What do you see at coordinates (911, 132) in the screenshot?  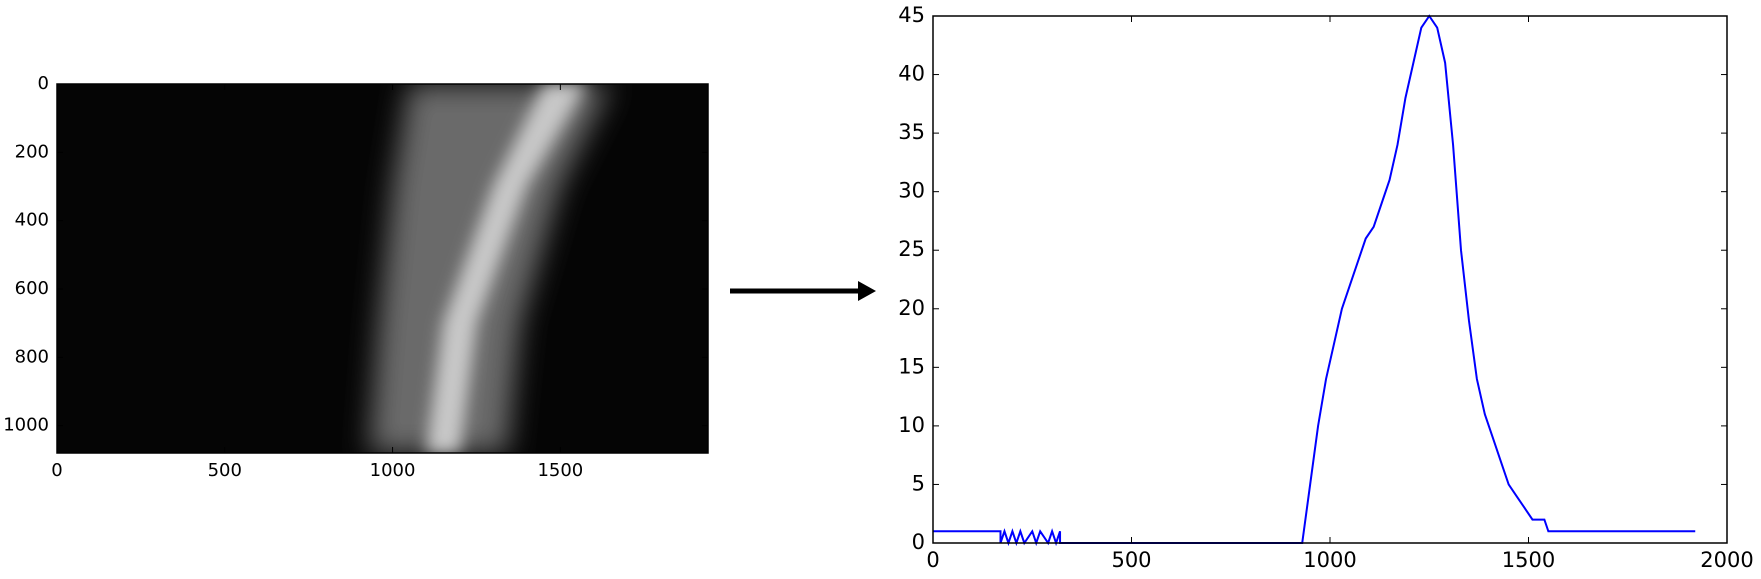 I see `y-tick-label: 35` at bounding box center [911, 132].